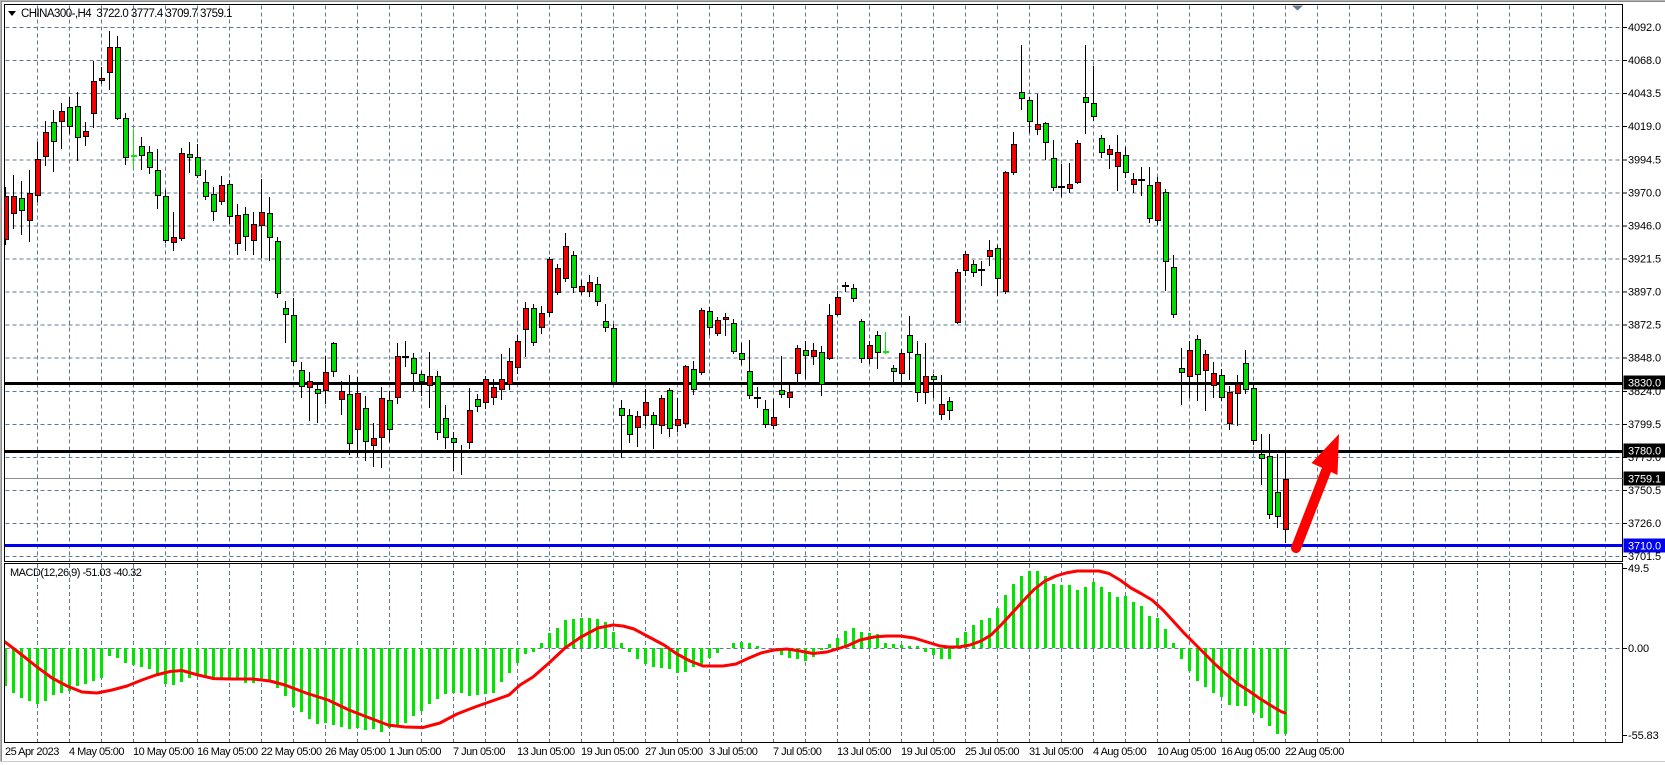  I want to click on svg-text: 13 Jul 05:00, so click(864, 752).